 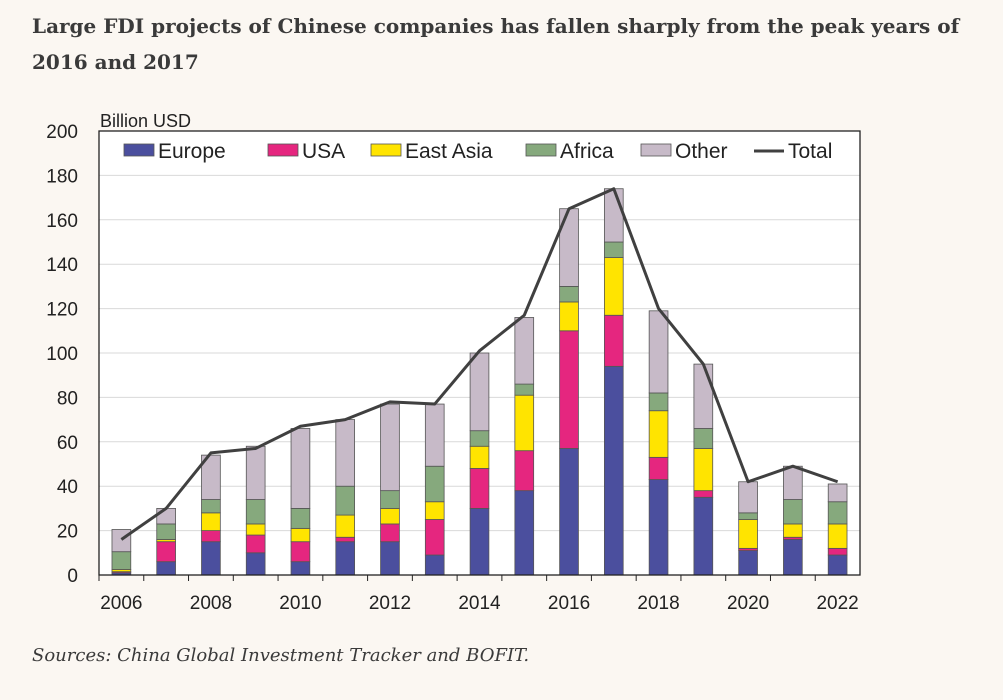 What do you see at coordinates (67, 487) in the screenshot?
I see `y-tick-label: 40` at bounding box center [67, 487].